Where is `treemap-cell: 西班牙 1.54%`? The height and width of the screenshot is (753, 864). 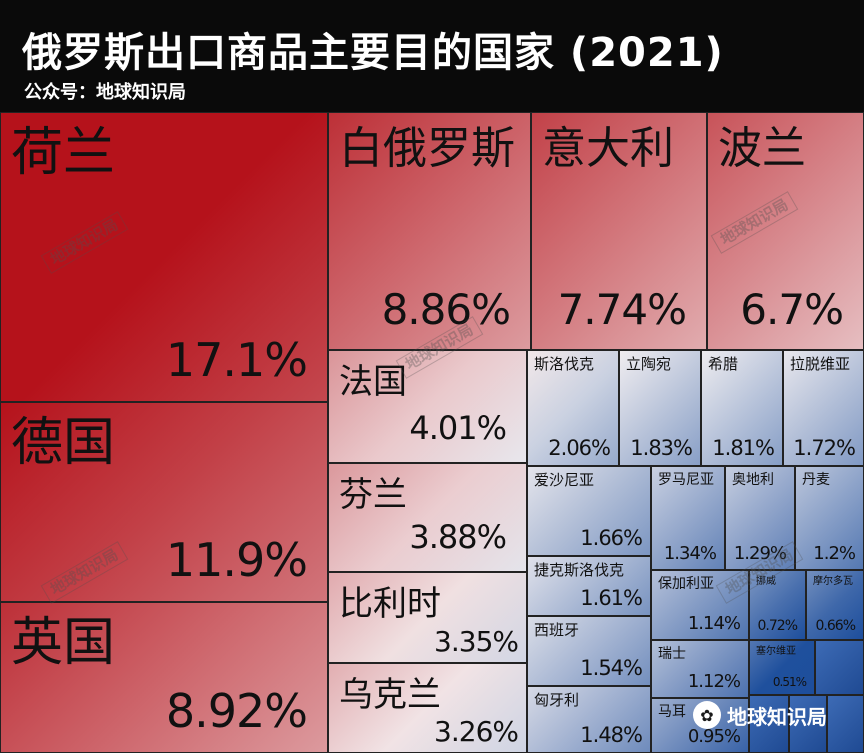
treemap-cell: 西班牙 1.54% is located at coordinates (589, 651).